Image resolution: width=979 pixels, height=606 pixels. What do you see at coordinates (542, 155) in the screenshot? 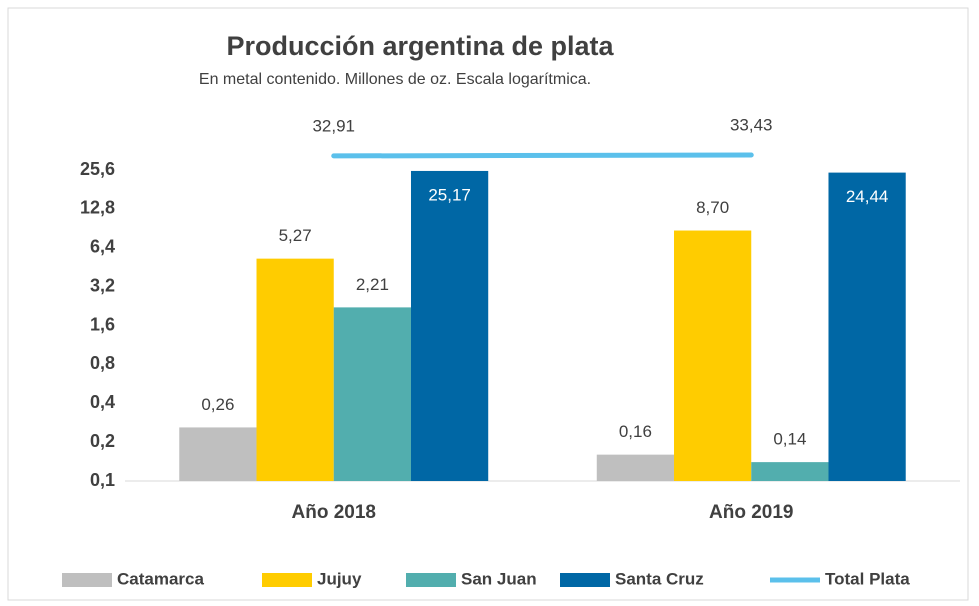
I see `line` at bounding box center [542, 155].